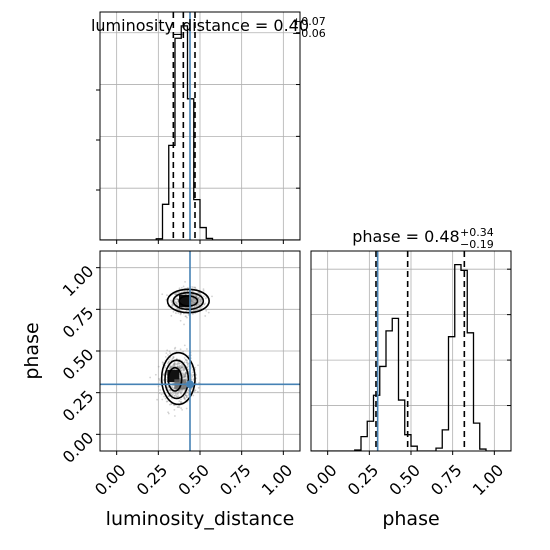  What do you see at coordinates (190, 384) in the screenshot?
I see `truth-marker` at bounding box center [190, 384].